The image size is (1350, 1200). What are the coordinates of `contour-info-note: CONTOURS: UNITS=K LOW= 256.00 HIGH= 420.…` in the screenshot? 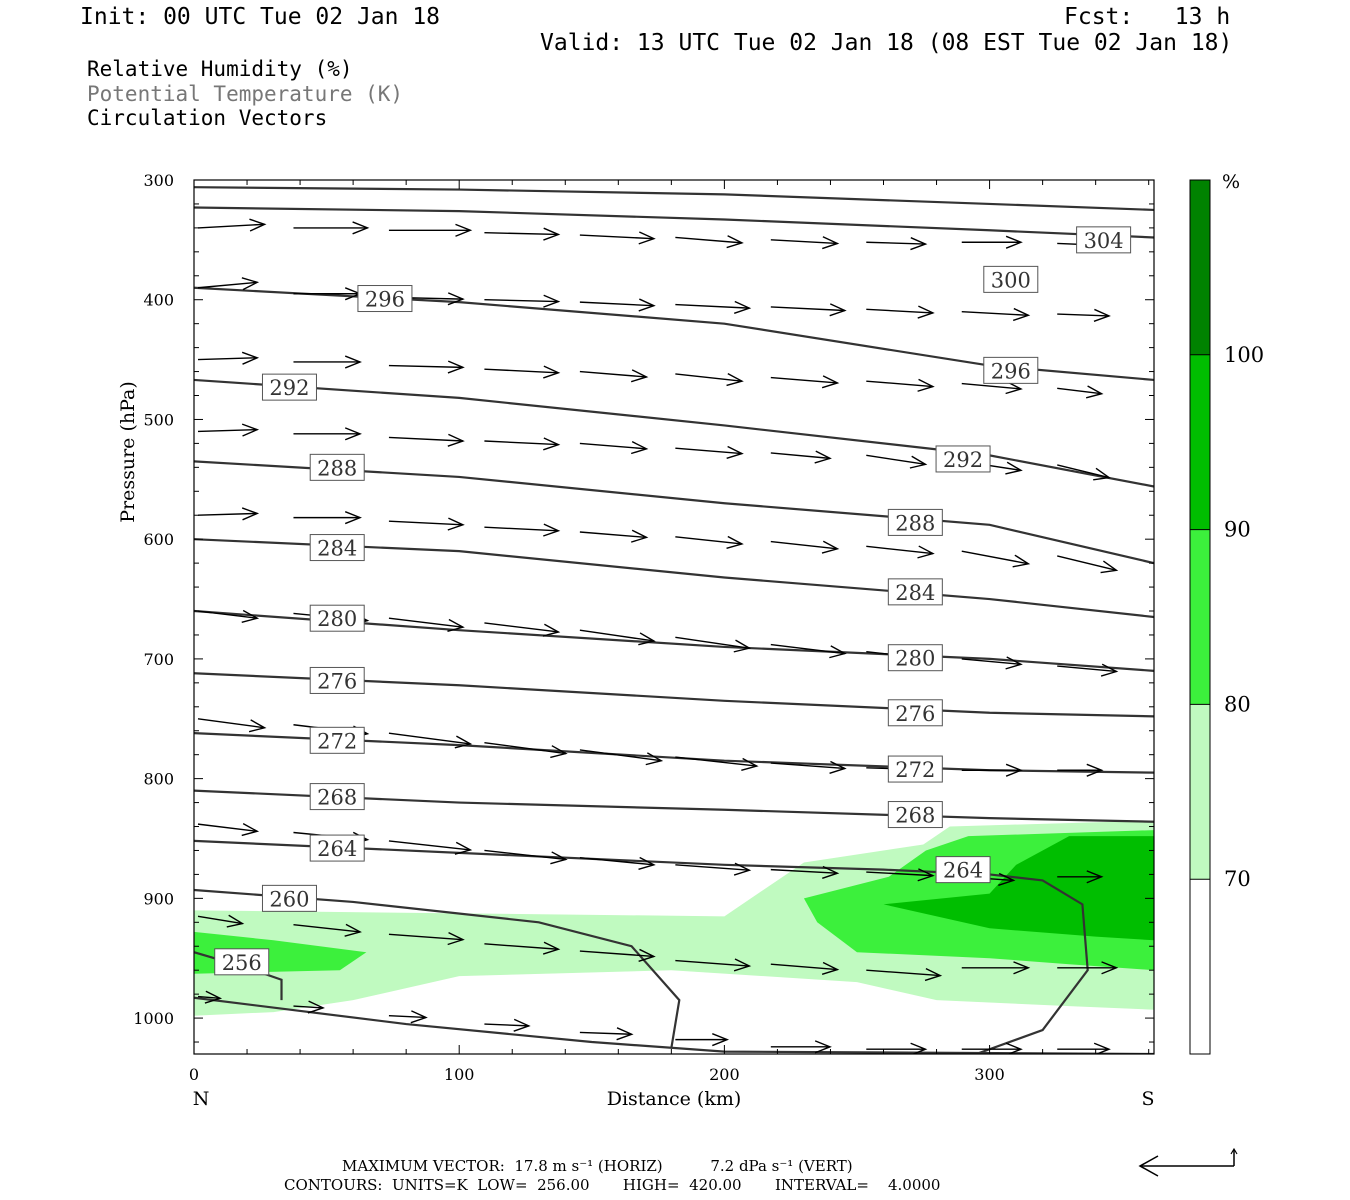 It's located at (612, 1185).